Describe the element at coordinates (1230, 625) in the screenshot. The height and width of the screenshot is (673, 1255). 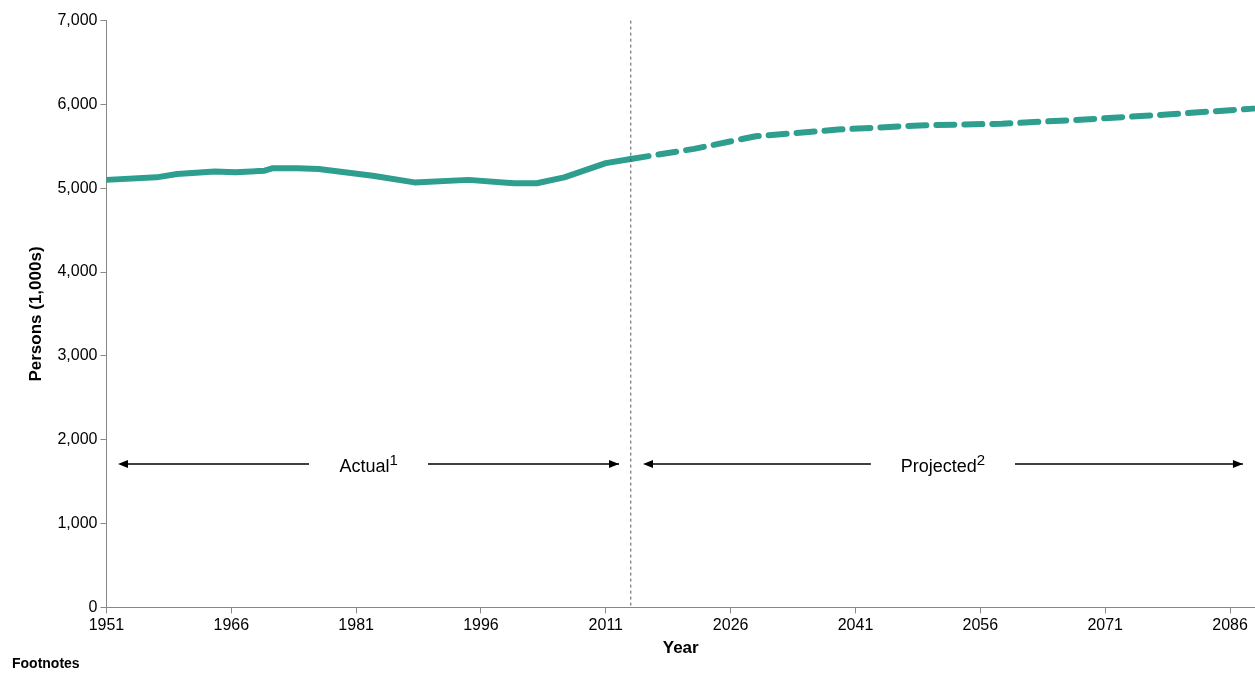
I see `x-tick-label: 2086` at that location.